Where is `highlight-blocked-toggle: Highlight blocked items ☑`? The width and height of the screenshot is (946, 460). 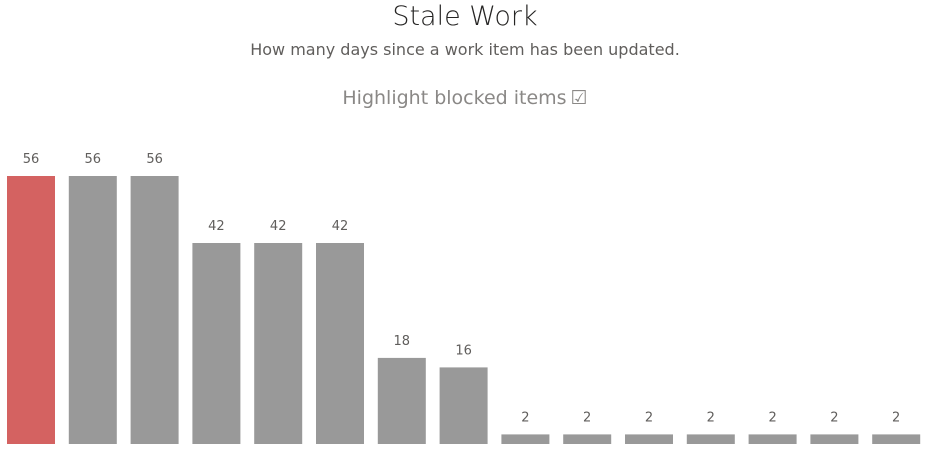
highlight-blocked-toggle: Highlight blocked items ☑ is located at coordinates (465, 98).